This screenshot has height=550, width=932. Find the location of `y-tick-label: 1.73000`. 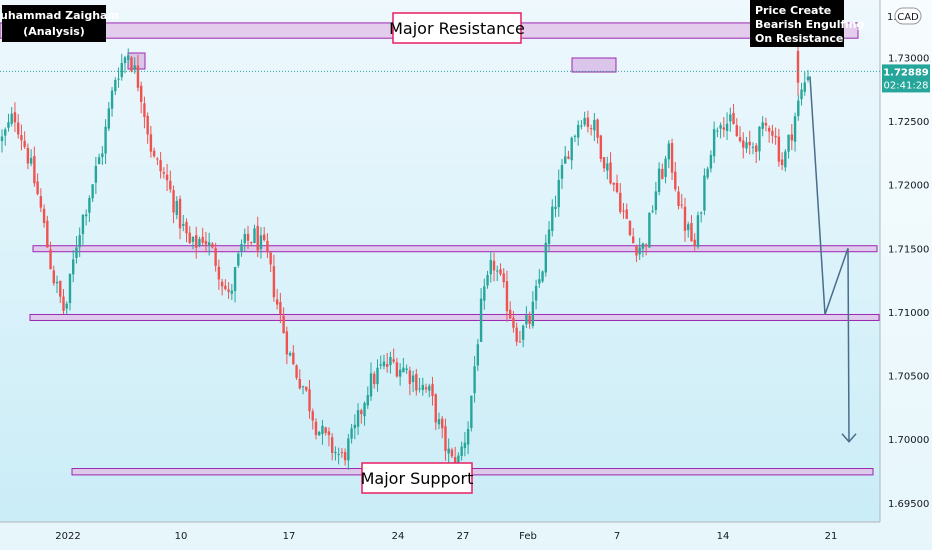

y-tick-label: 1.73000 is located at coordinates (908, 58).